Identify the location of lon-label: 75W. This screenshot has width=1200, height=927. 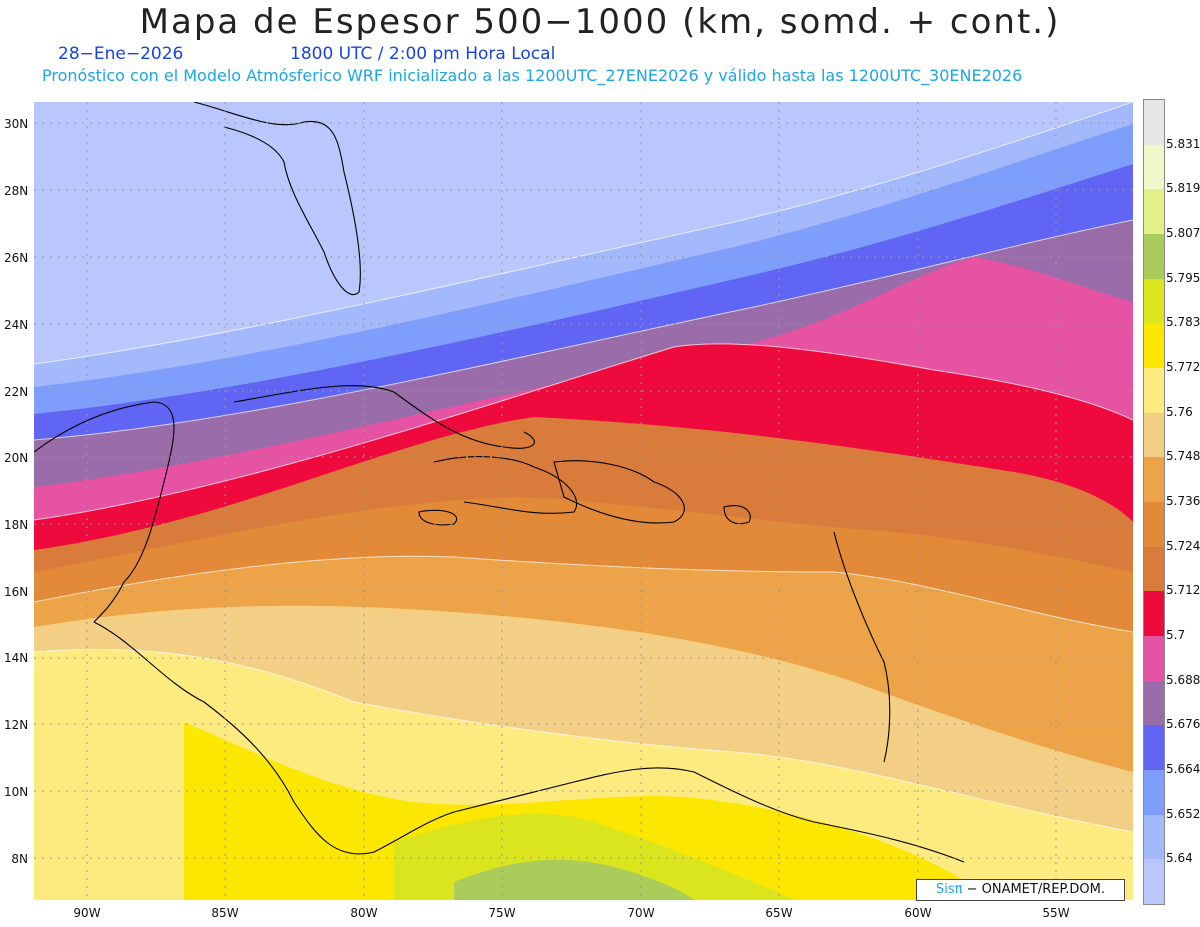
(502, 913).